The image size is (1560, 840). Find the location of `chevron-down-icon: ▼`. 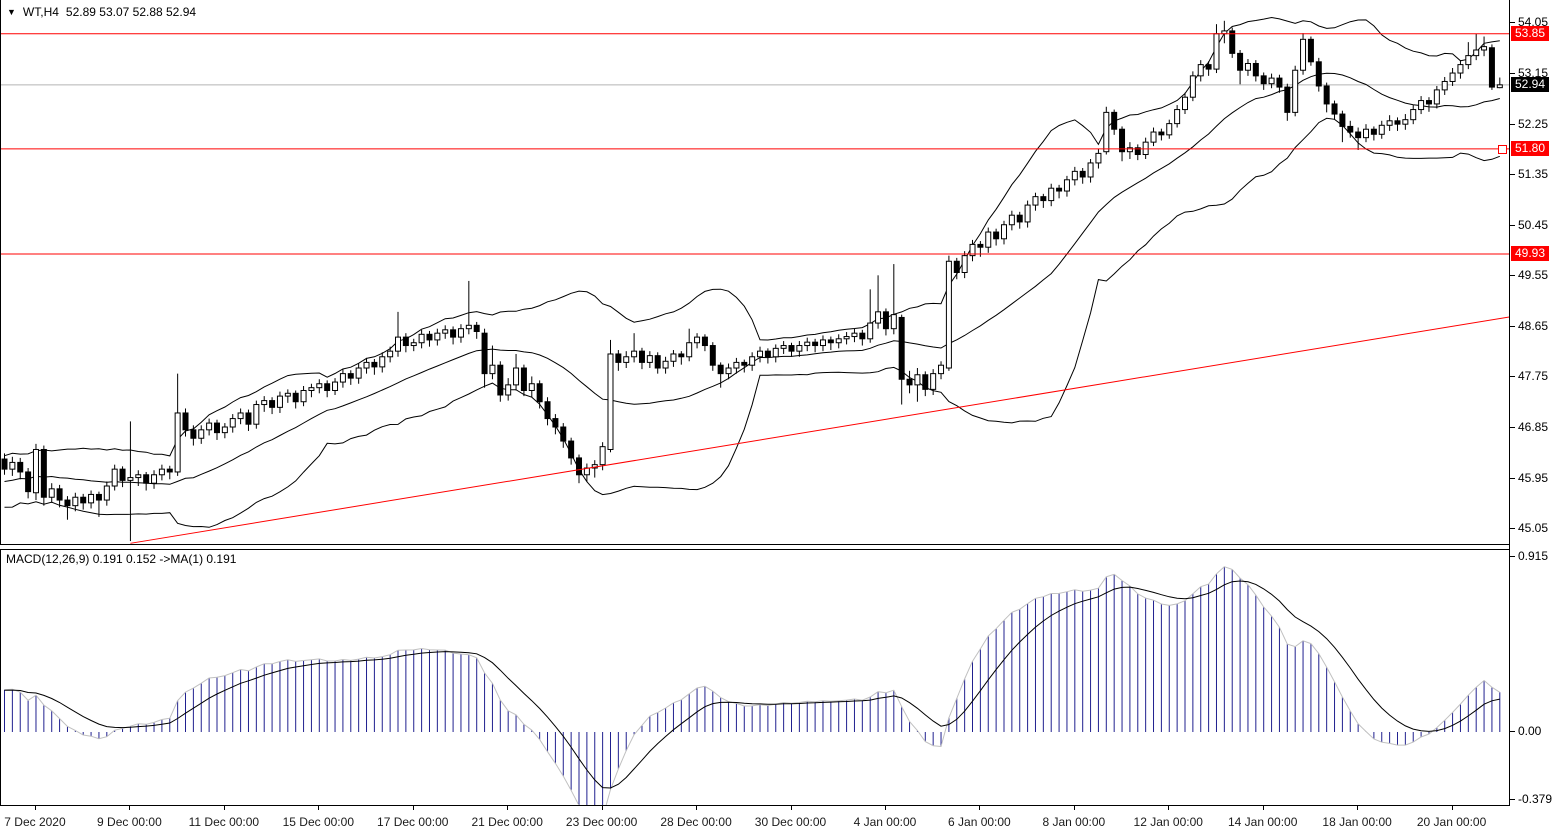

chevron-down-icon: ▼ is located at coordinates (11, 12).